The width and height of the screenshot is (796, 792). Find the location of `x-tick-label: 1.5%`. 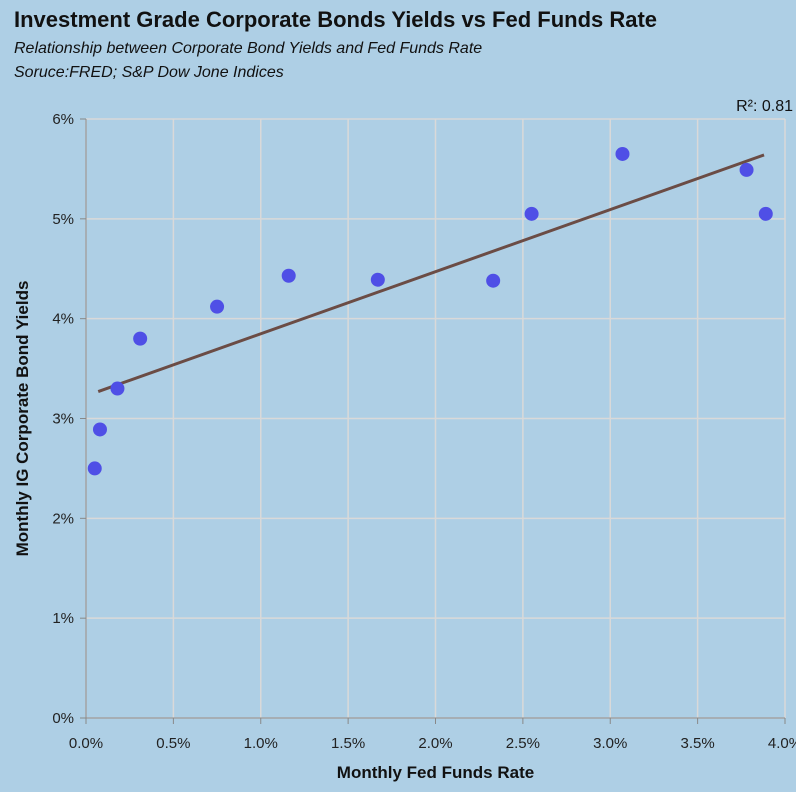

x-tick-label: 1.5% is located at coordinates (348, 743).